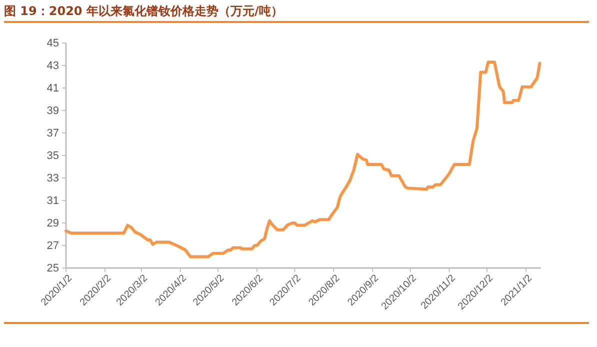  I want to click on y-tick-label: 39, so click(52, 111).